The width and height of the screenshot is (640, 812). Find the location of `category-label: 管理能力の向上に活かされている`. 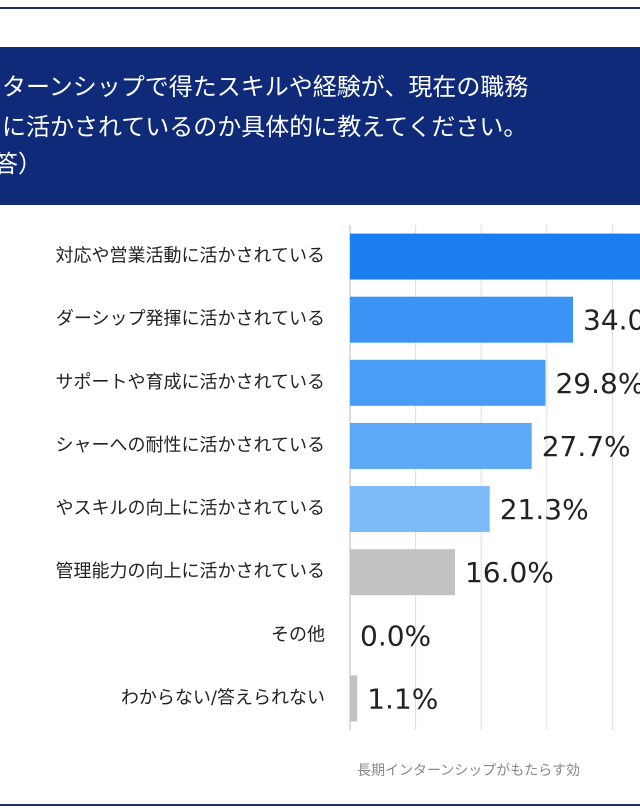

category-label: 管理能力の向上に活かされている is located at coordinates (190, 571).